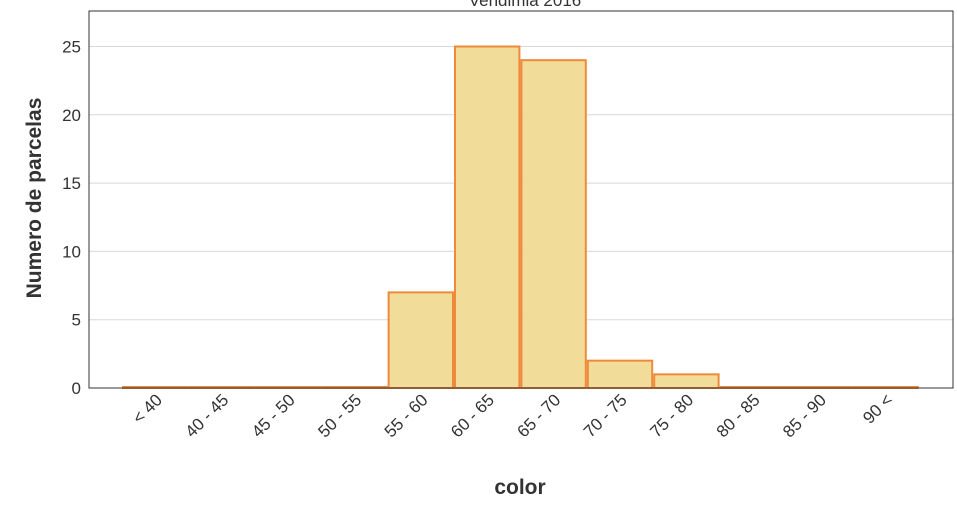 Image resolution: width=957 pixels, height=506 pixels. I want to click on y-tick-label: 5, so click(76, 320).